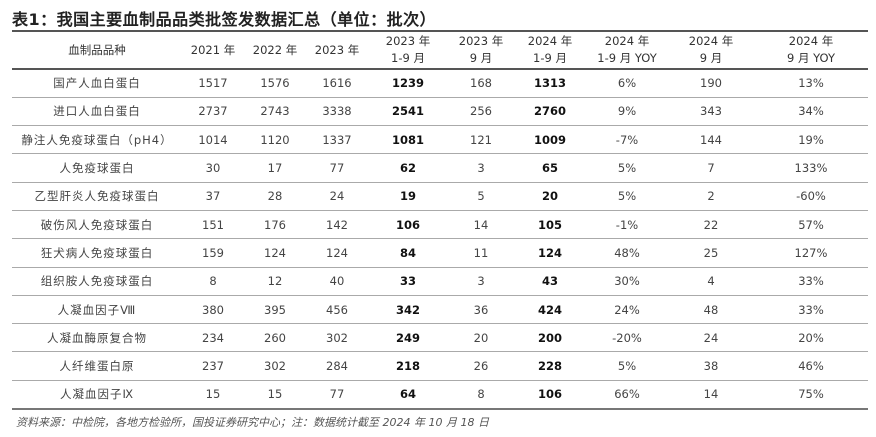  What do you see at coordinates (213, 337) in the screenshot?
I see `value-cell: 234` at bounding box center [213, 337].